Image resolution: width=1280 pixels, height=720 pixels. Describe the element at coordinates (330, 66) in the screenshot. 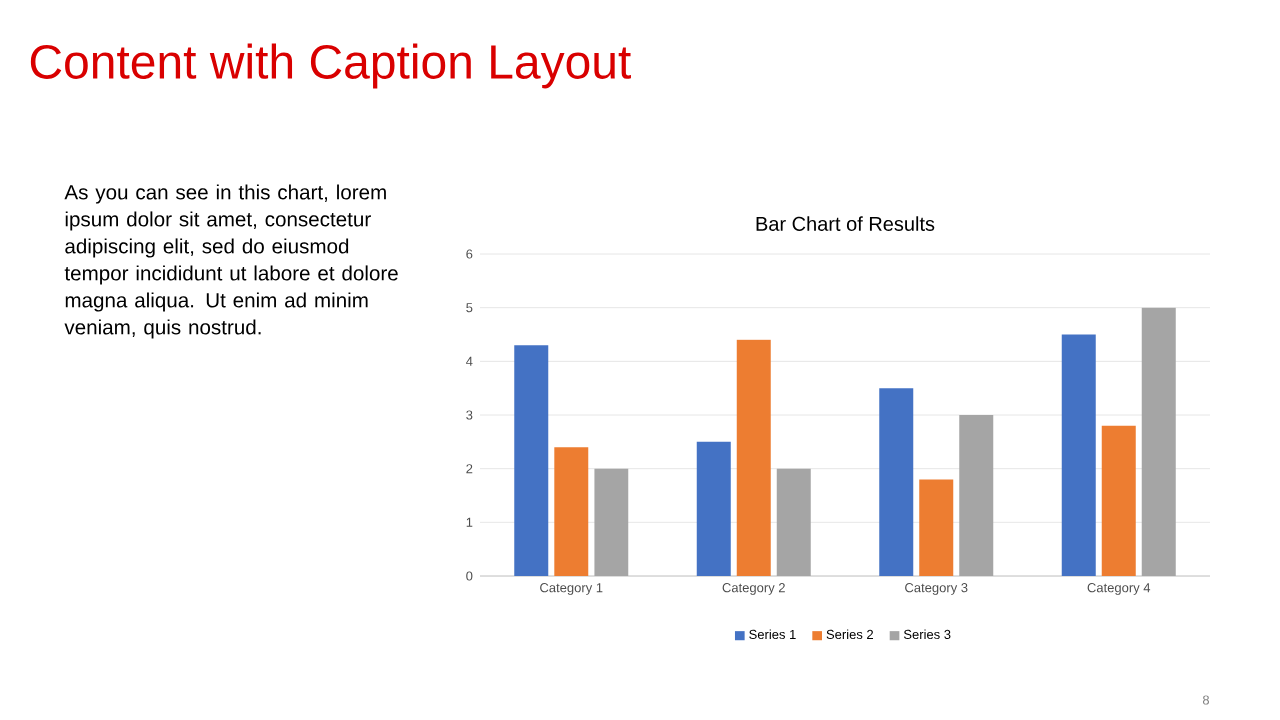

I see `text: Content with Caption Layout` at that location.